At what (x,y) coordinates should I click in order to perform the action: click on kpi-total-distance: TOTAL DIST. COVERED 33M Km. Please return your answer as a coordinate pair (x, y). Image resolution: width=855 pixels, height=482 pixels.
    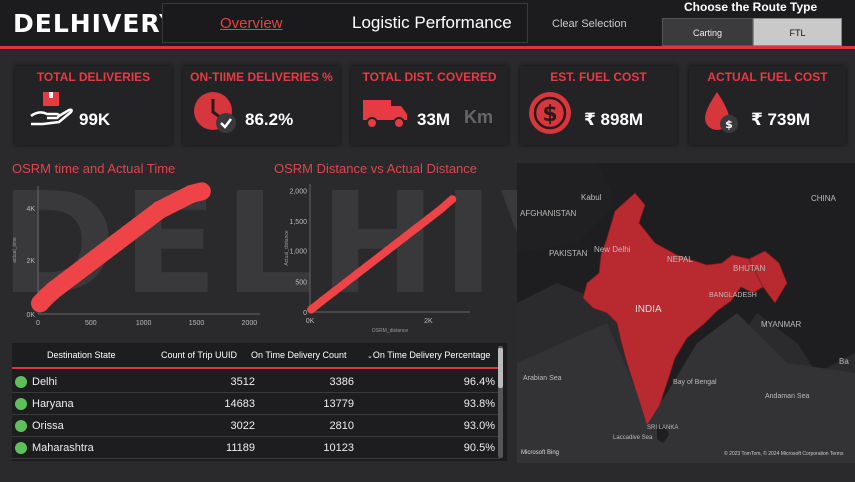
    Looking at the image, I should click on (429, 105).